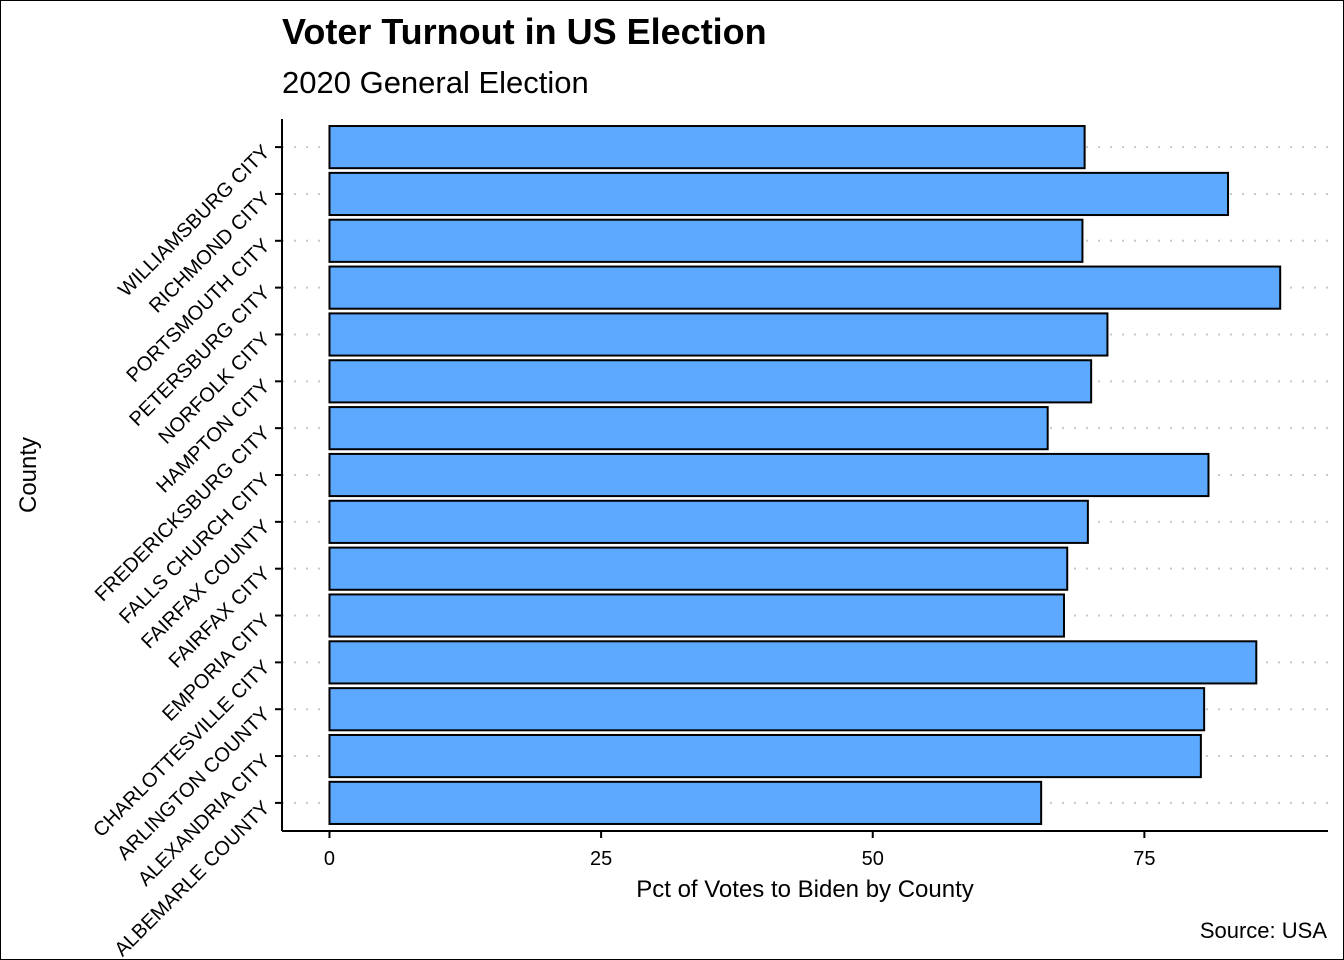 The height and width of the screenshot is (960, 1344). What do you see at coordinates (805, 889) in the screenshot?
I see `x-axis-title: Pct of Votes to Biden by County` at bounding box center [805, 889].